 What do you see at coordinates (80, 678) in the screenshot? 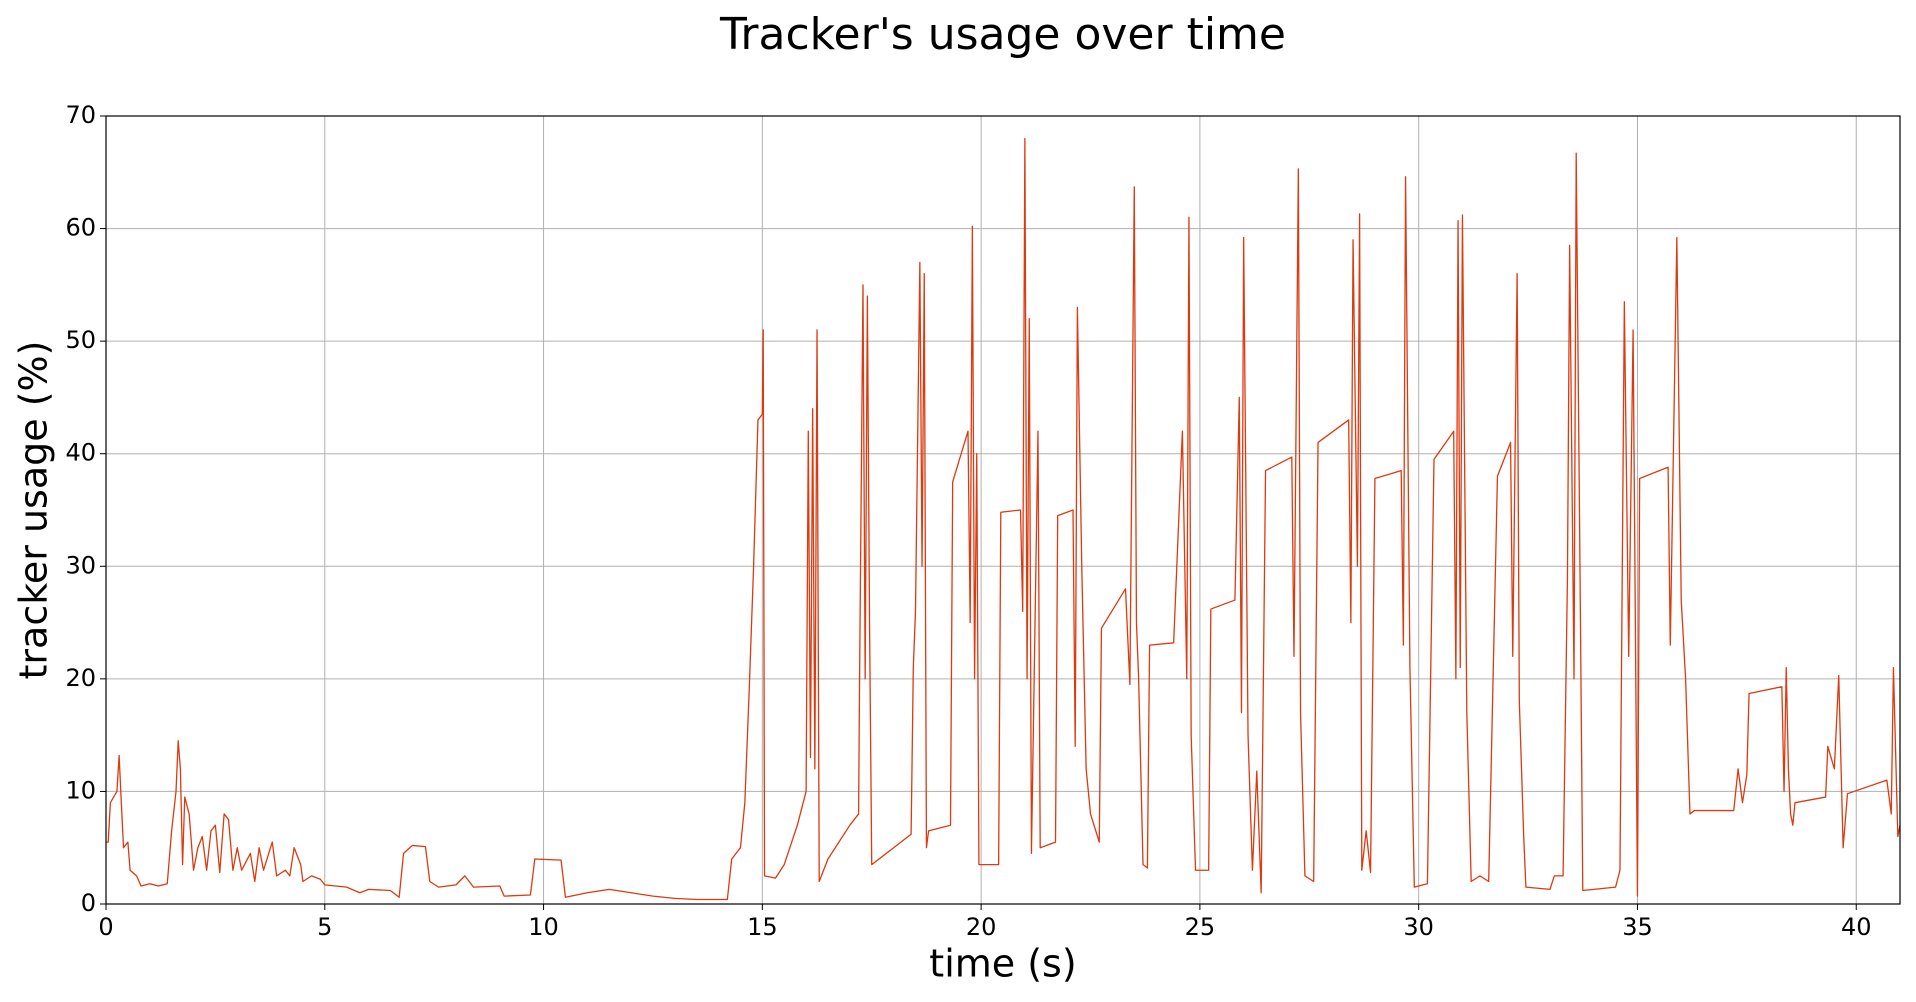
I see `y-tick-label: 20` at bounding box center [80, 678].